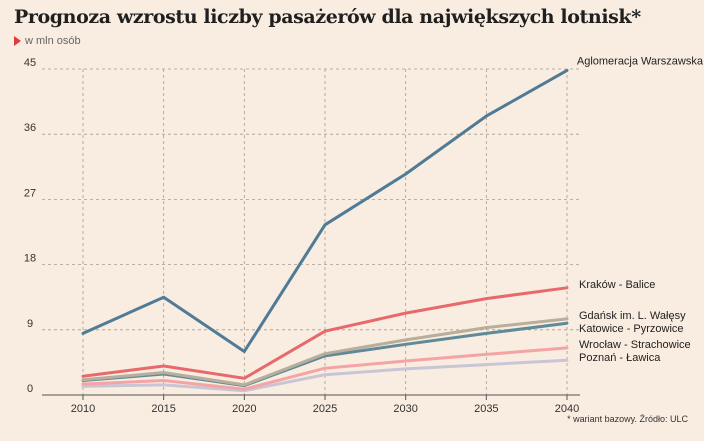 Image resolution: width=704 pixels, height=441 pixels. Describe the element at coordinates (30, 193) in the screenshot. I see `y-tick-label: 27` at that location.